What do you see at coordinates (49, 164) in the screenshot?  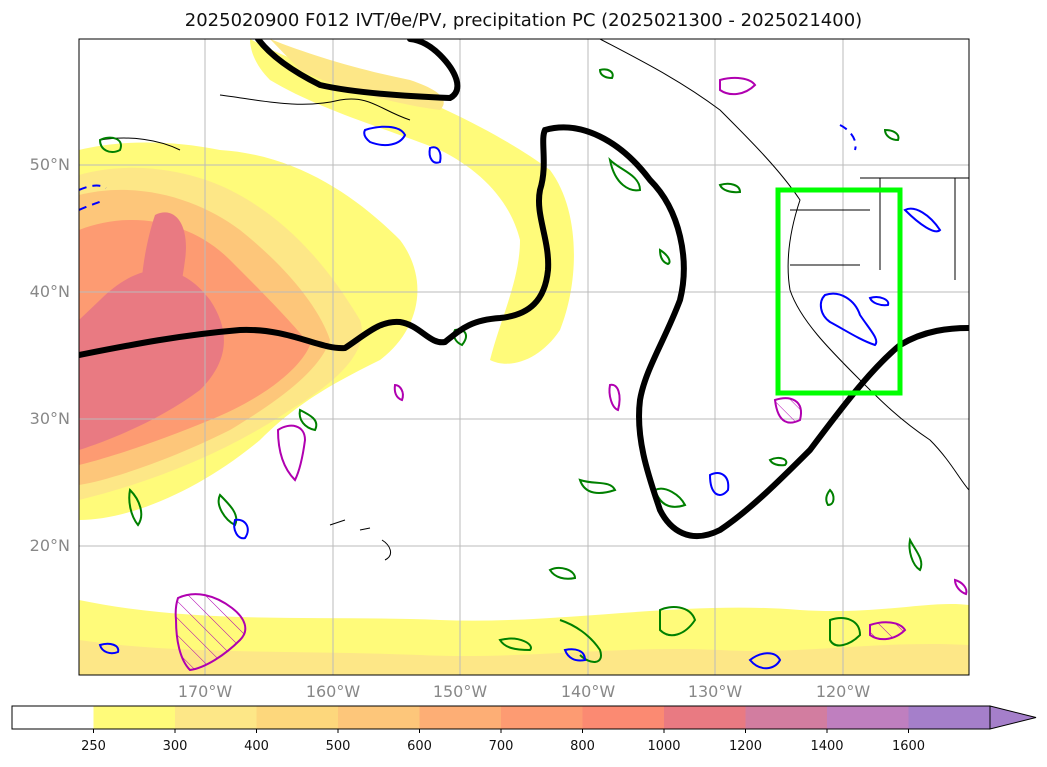 I see `lat-label-50n: 50°N` at bounding box center [49, 164].